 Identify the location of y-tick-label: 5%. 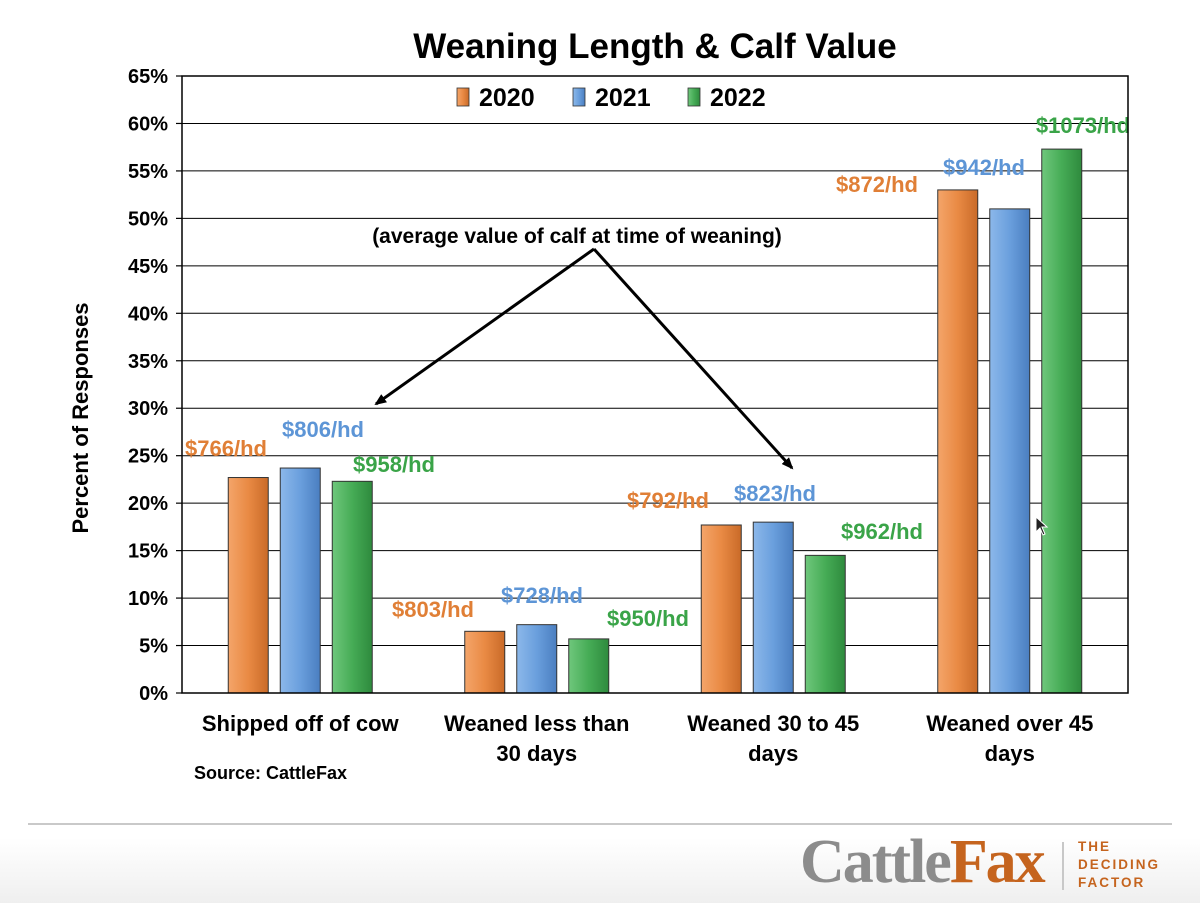
(153, 647).